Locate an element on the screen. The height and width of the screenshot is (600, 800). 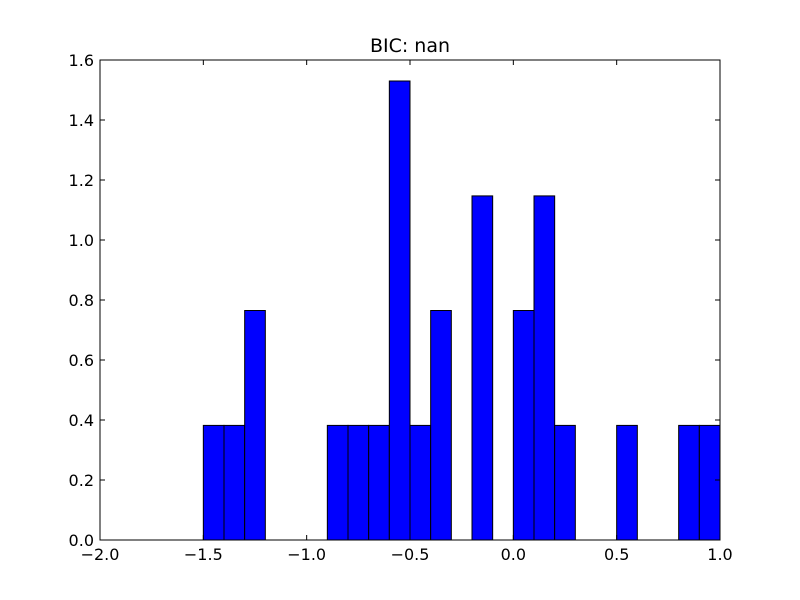
y-tick-label: 0.4 is located at coordinates (81, 420).